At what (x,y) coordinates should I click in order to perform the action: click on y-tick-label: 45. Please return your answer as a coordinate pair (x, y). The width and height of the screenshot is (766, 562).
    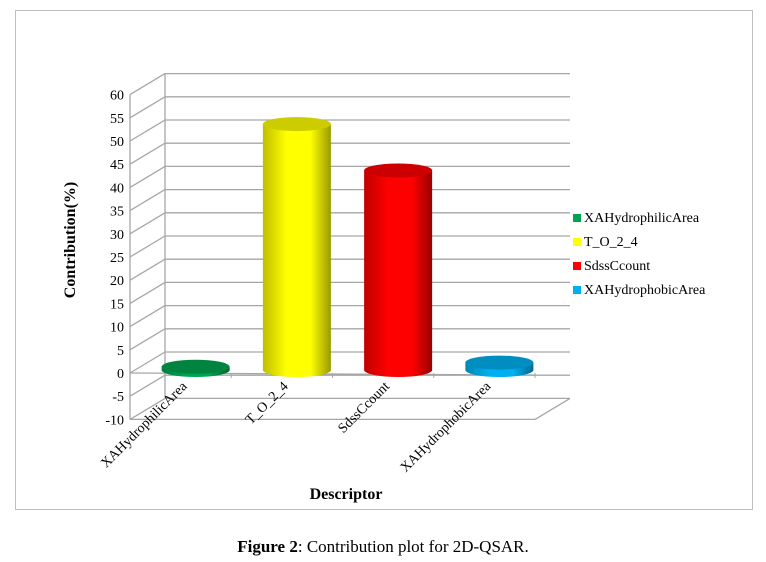
    Looking at the image, I should click on (117, 165).